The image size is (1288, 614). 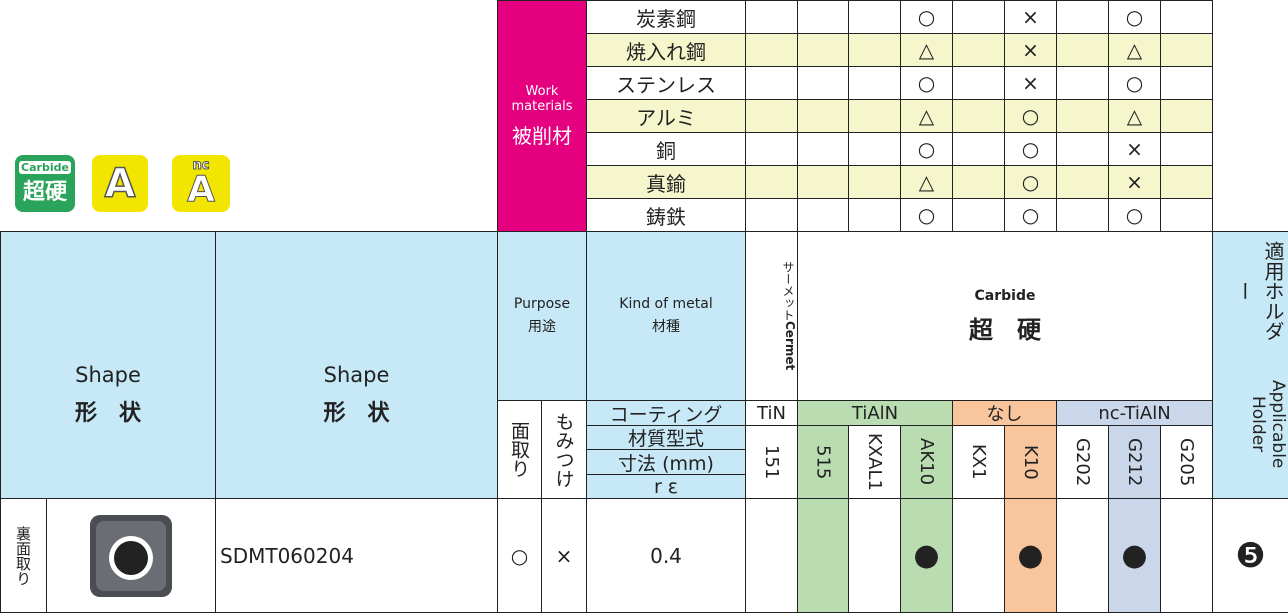 I want to click on holder: ❺, so click(x=1250, y=555).